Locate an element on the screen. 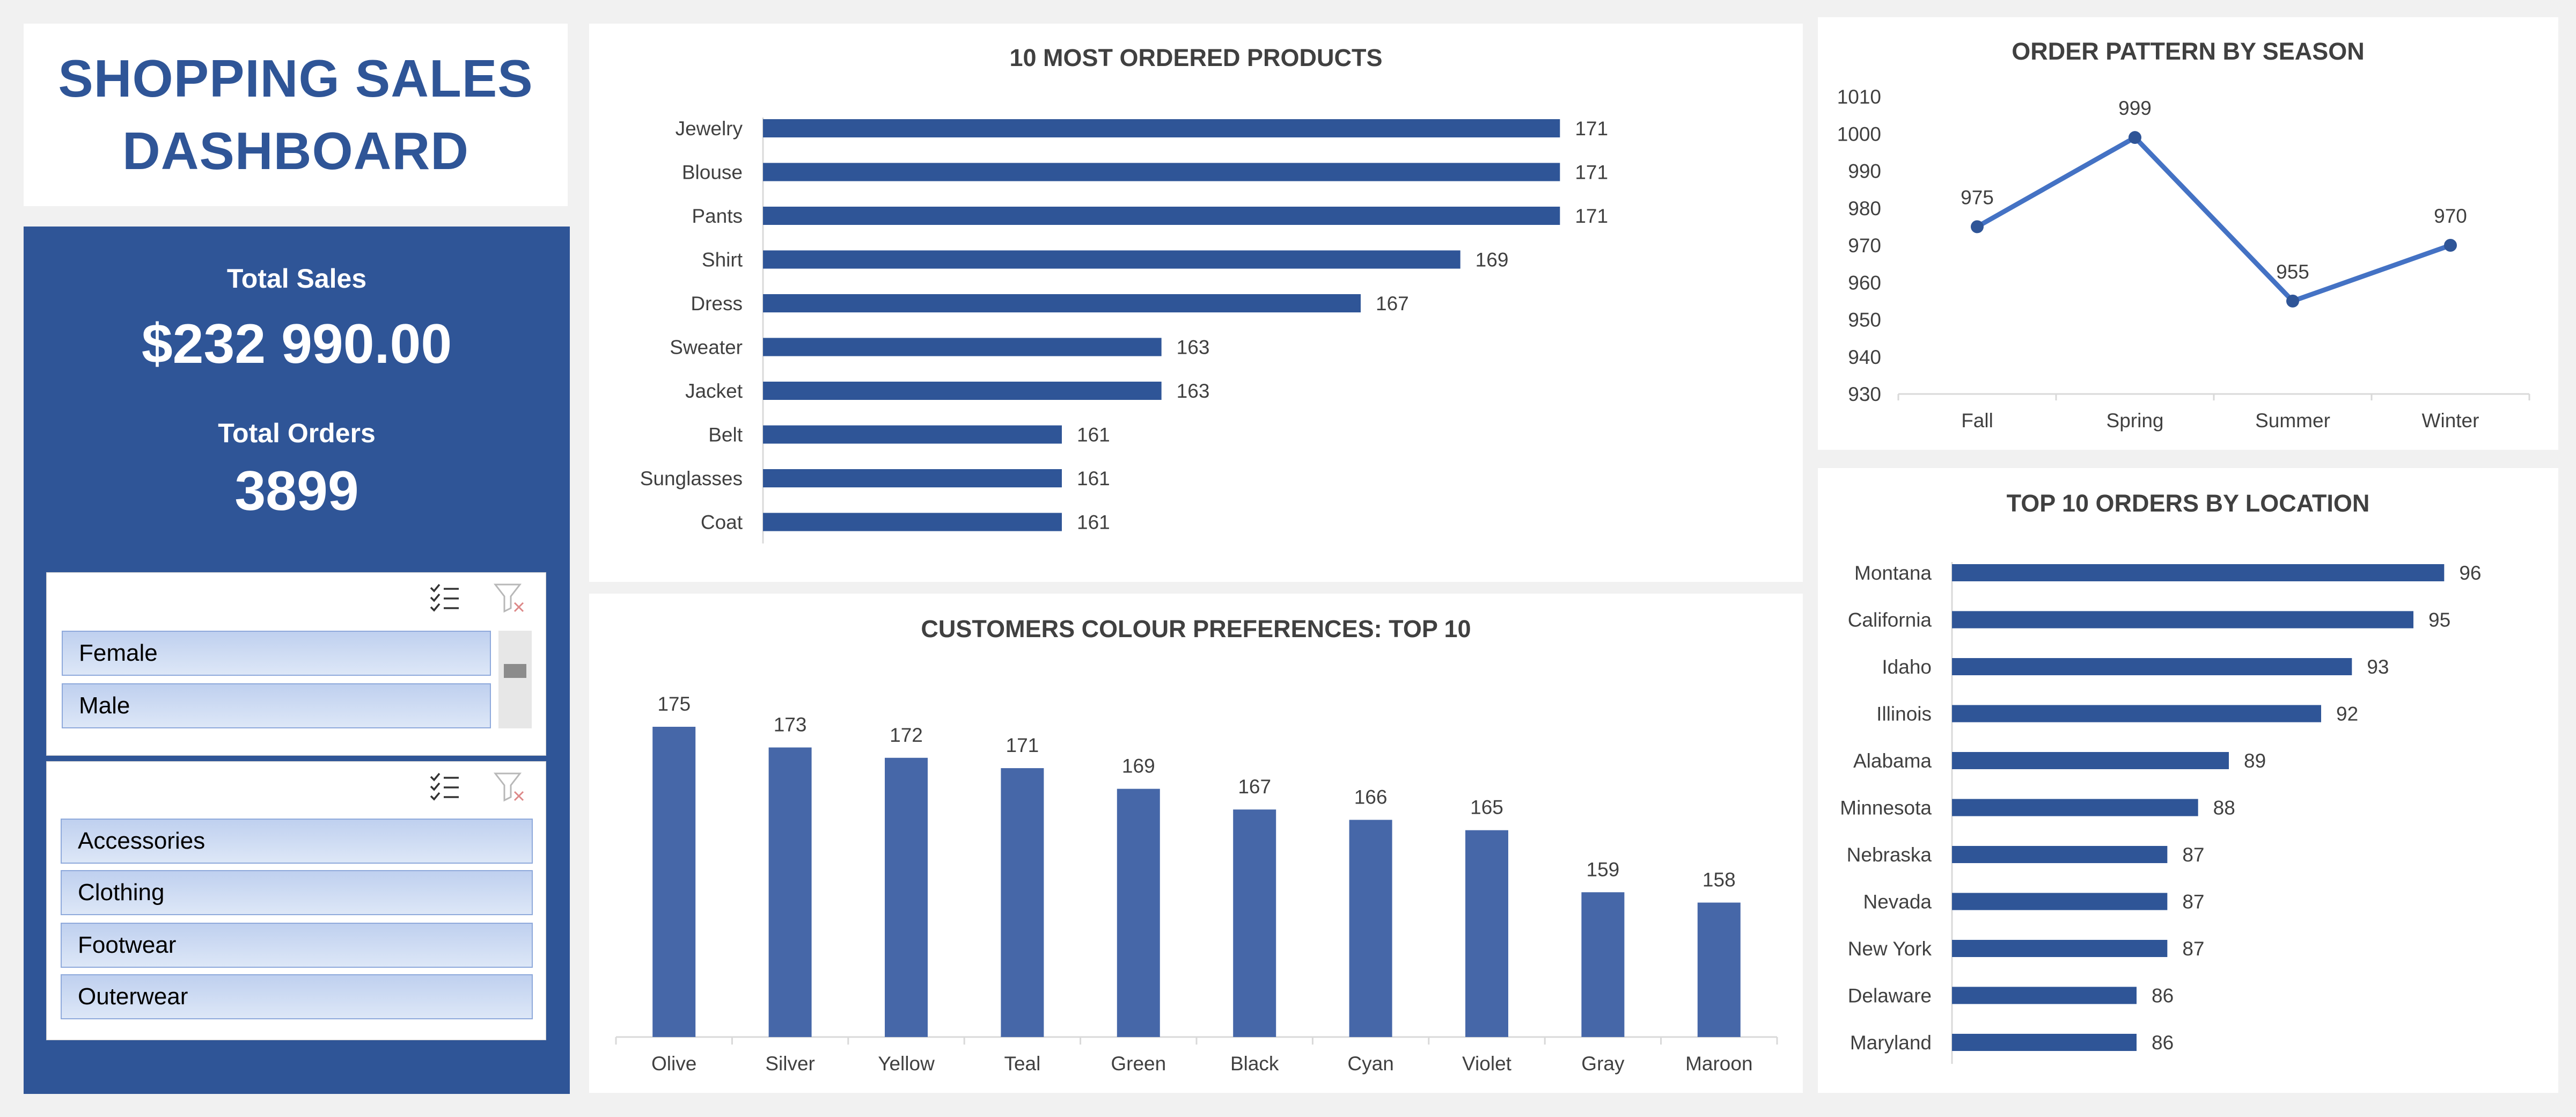 The width and height of the screenshot is (2576, 1117). data-label: 159 is located at coordinates (1603, 869).